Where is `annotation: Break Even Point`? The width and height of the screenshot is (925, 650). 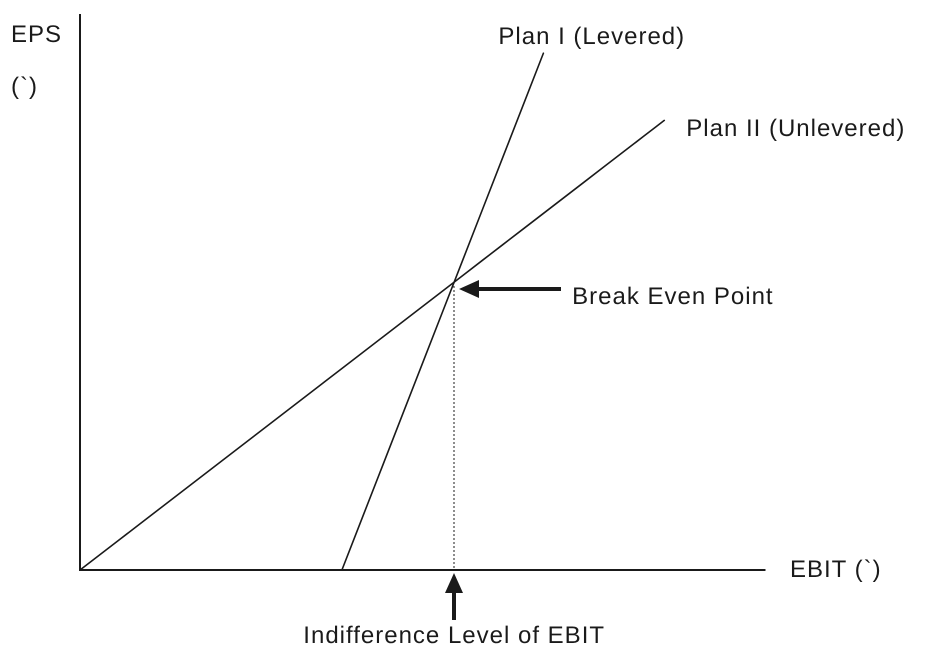
annotation: Break Even Point is located at coordinates (673, 297).